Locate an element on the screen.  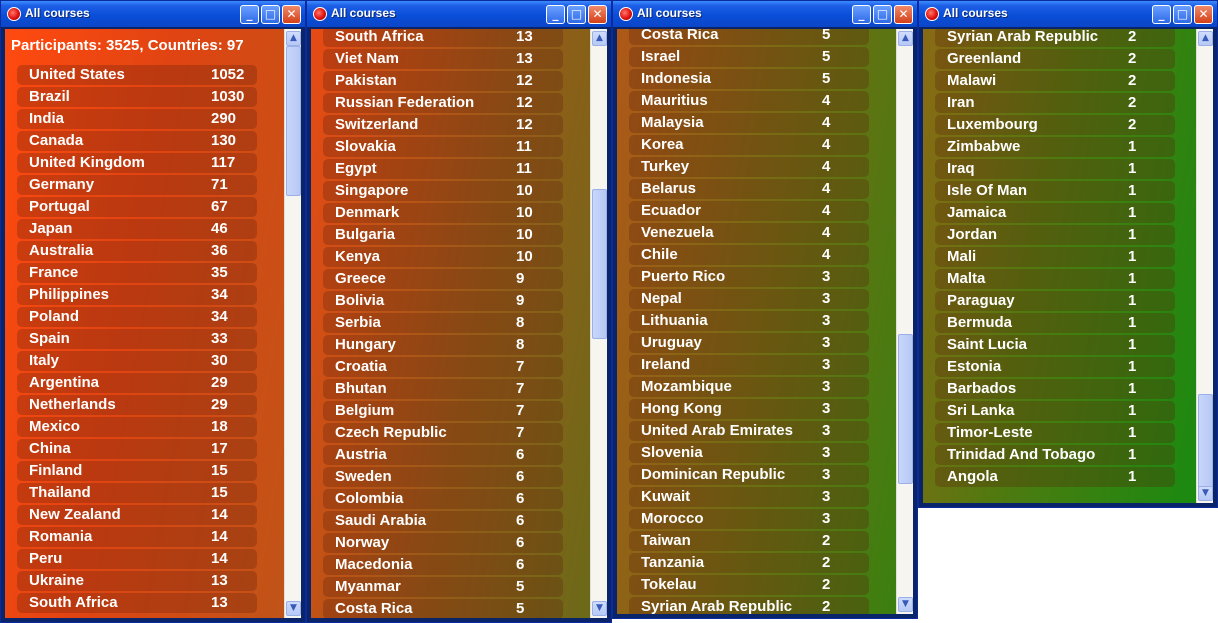
country-row: Mozambique 3 is located at coordinates (749, 387).